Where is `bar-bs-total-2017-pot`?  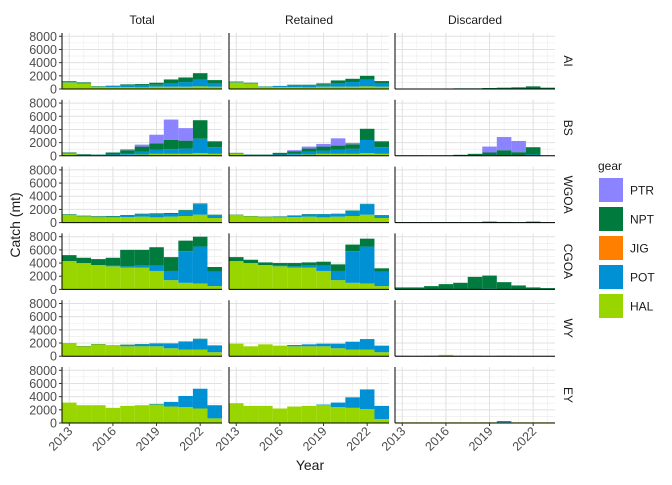 bar-bs-total-2017-pot is located at coordinates (127, 153).